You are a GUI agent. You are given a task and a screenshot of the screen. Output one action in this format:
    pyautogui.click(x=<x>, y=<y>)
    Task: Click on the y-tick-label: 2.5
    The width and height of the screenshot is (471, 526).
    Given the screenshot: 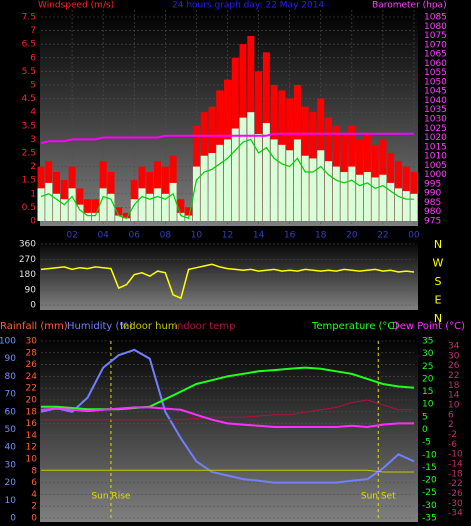 What is the action you would take?
    pyautogui.click(x=29, y=154)
    